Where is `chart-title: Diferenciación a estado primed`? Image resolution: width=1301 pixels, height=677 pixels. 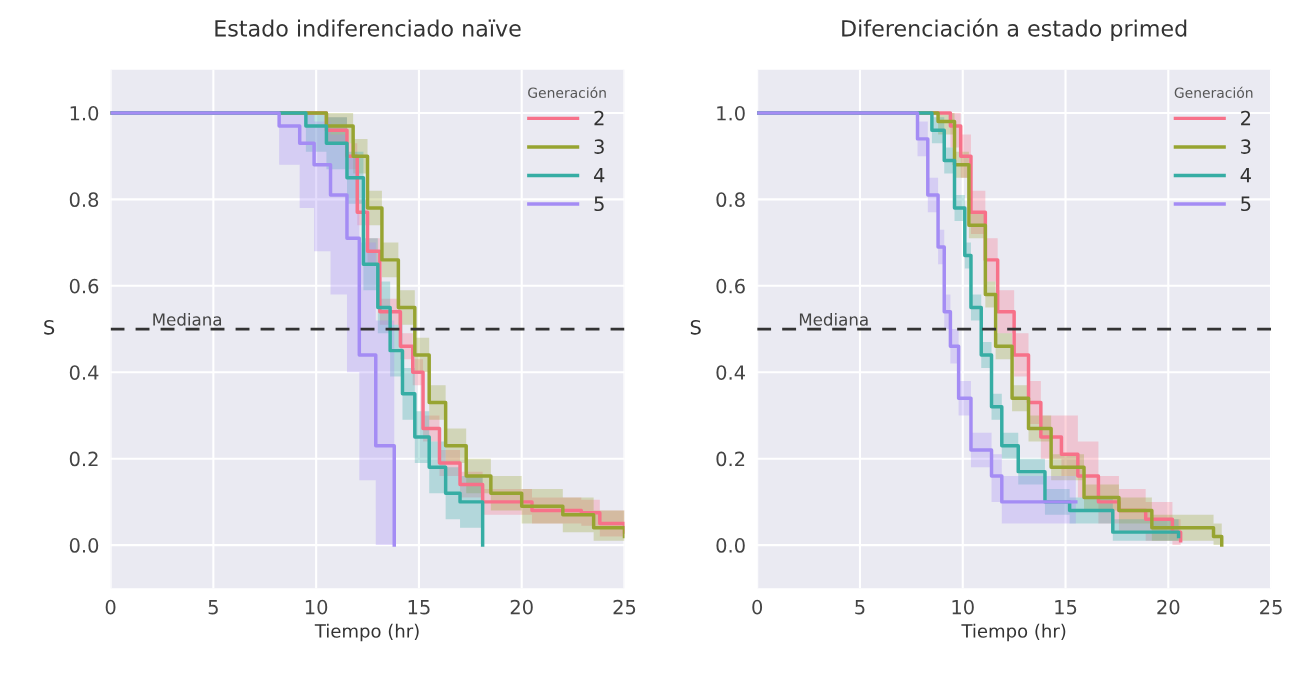
chart-title: Diferenciación a estado primed is located at coordinates (1014, 30).